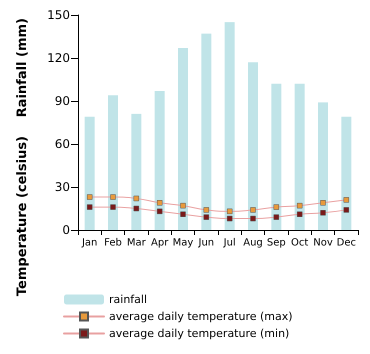 The width and height of the screenshot is (370, 354). I want to click on x-tick-label: Feb, so click(113, 243).